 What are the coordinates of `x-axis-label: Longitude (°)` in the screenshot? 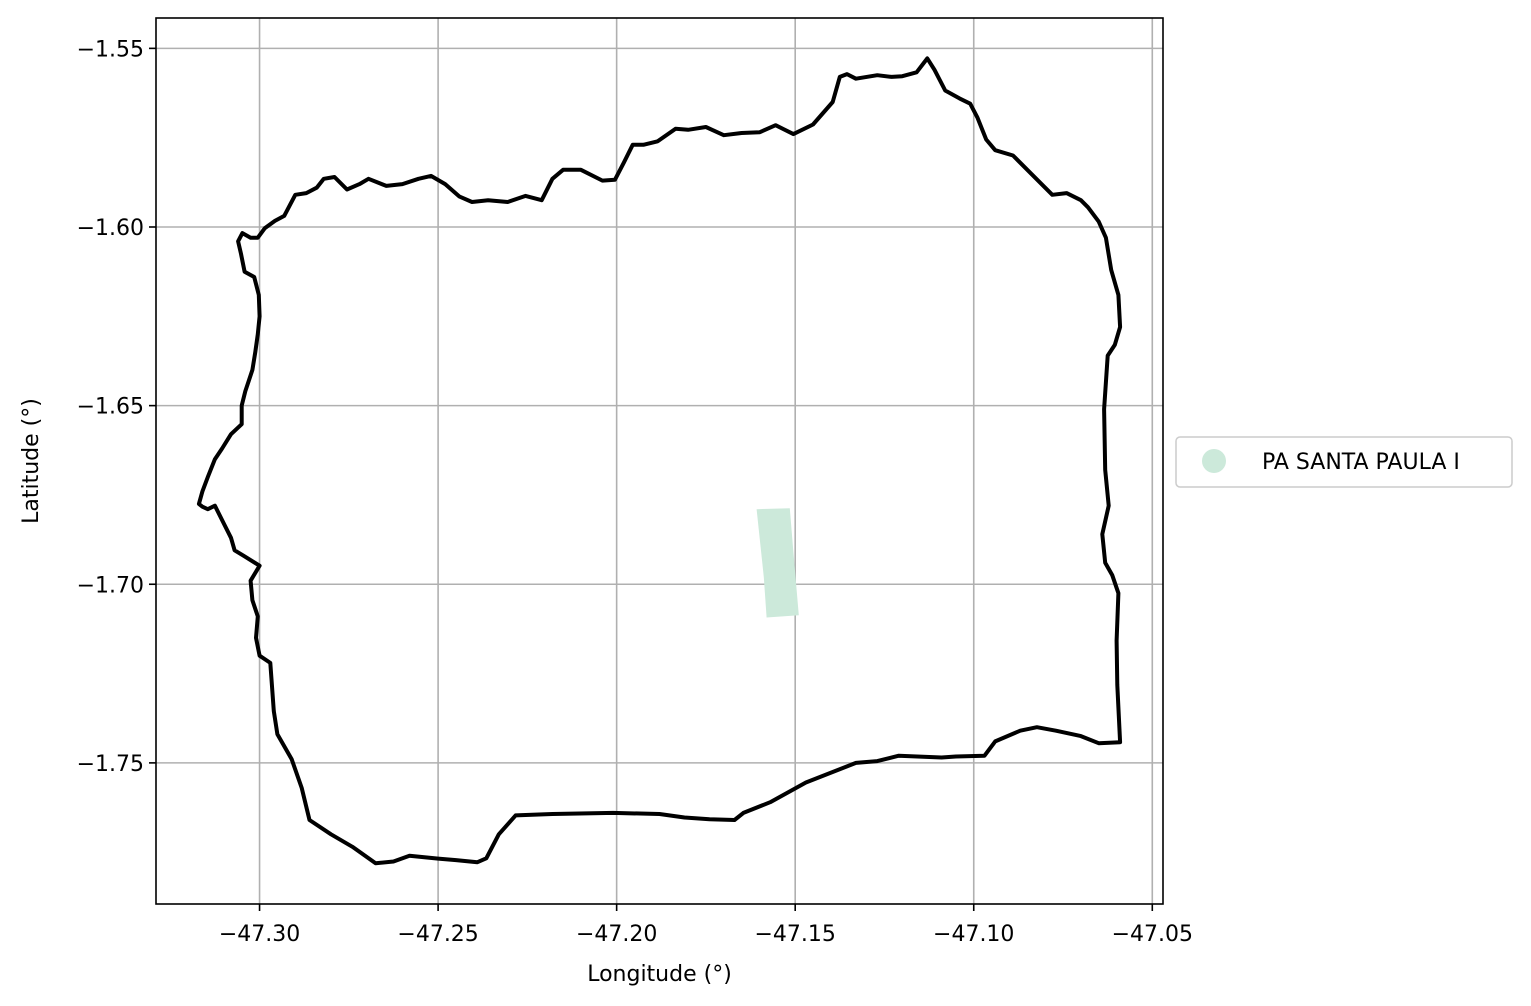 It's located at (659, 974).